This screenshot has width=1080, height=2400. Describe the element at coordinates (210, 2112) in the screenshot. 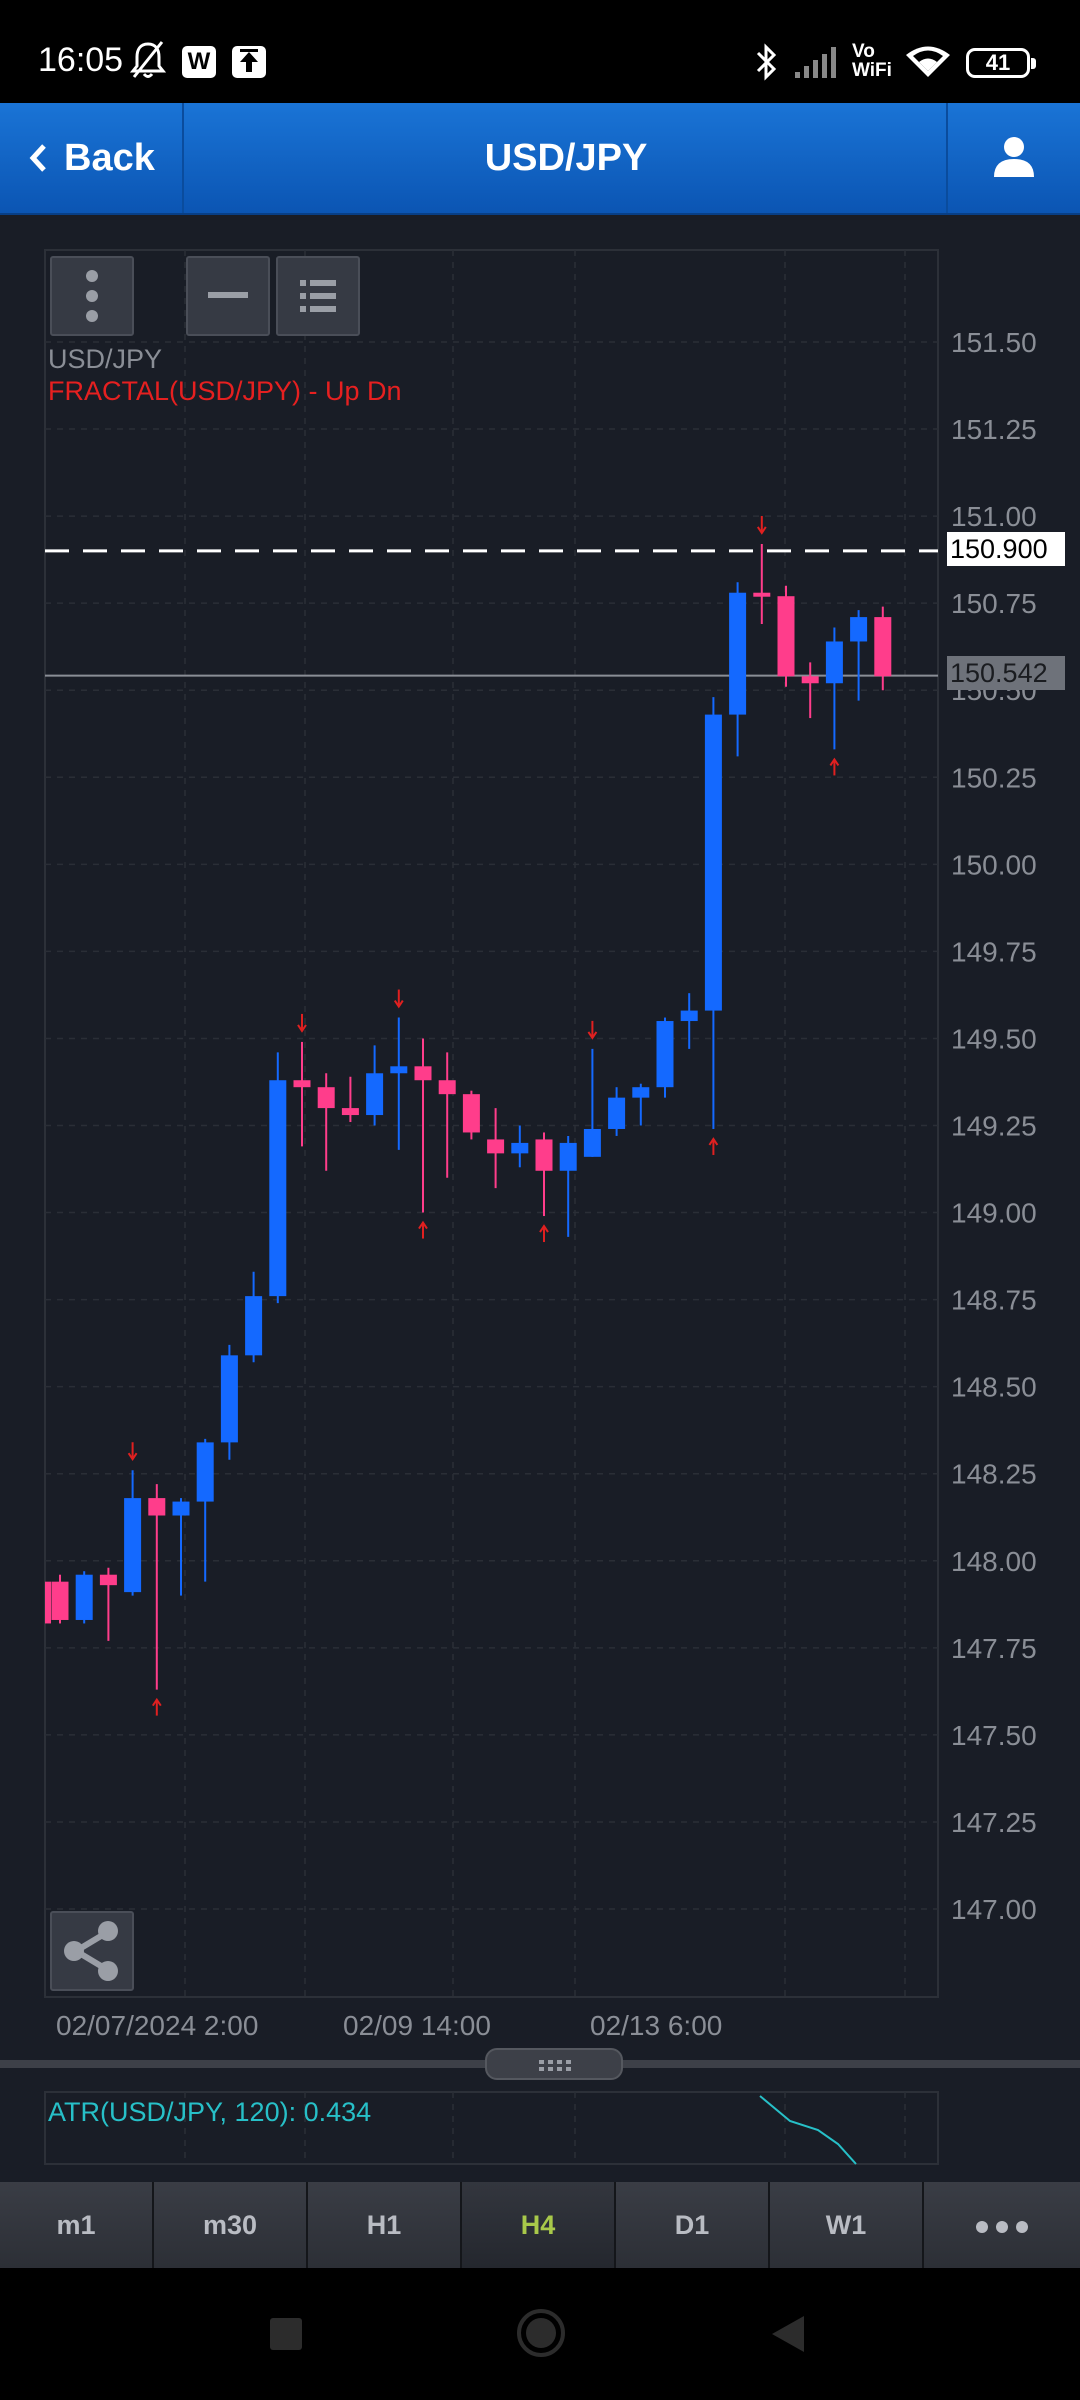

I see `atr-legend: ATR(USD/JPY, 120): 0.434` at that location.